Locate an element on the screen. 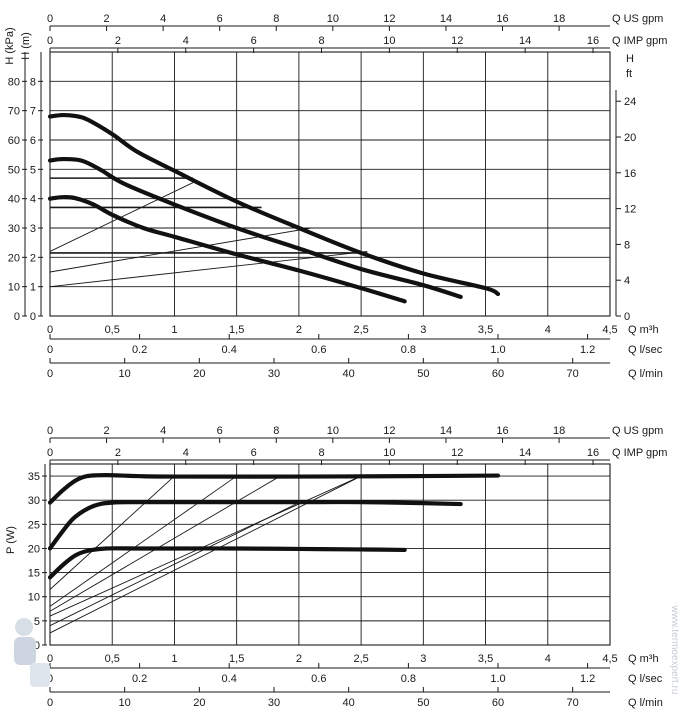  panel2-top-tick-label: 18 is located at coordinates (559, 431).